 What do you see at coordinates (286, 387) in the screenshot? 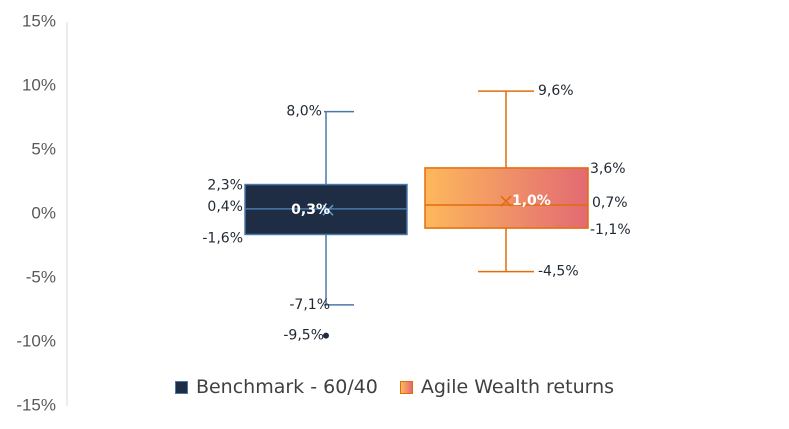
I see `legend-label-benchmark: Benchmark - 60/40` at bounding box center [286, 387].